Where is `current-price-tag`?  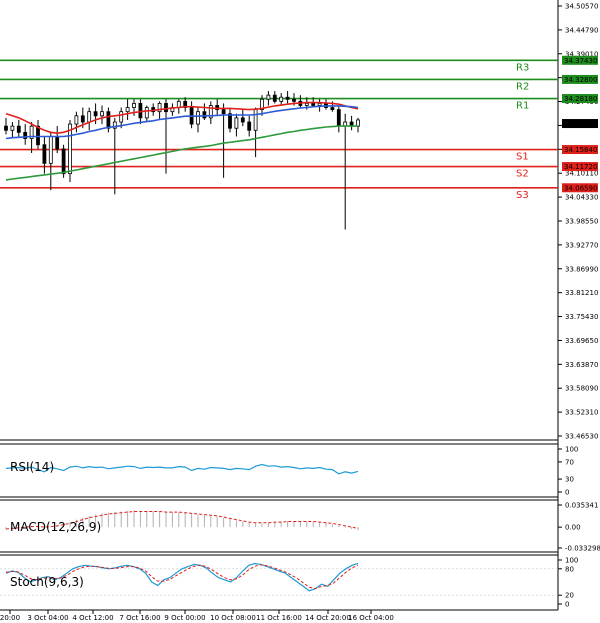
current-price-tag is located at coordinates (580, 124).